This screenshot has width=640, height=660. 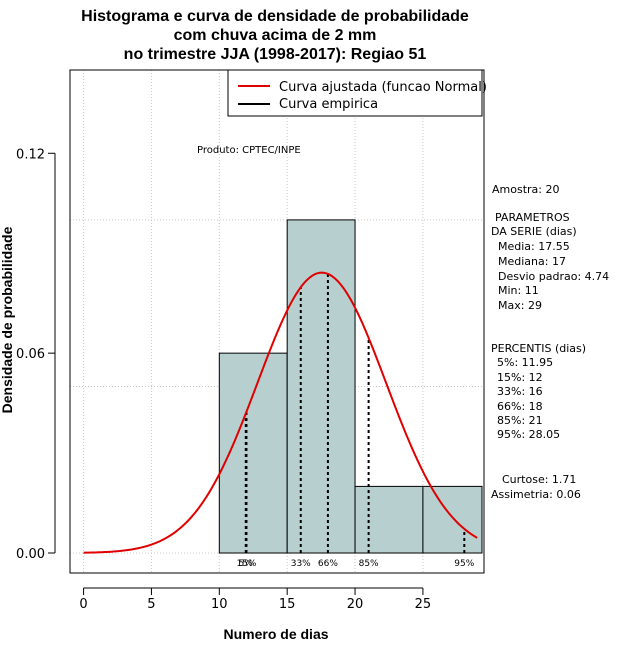 What do you see at coordinates (369, 564) in the screenshot?
I see `percentile-label-4: 85%` at bounding box center [369, 564].